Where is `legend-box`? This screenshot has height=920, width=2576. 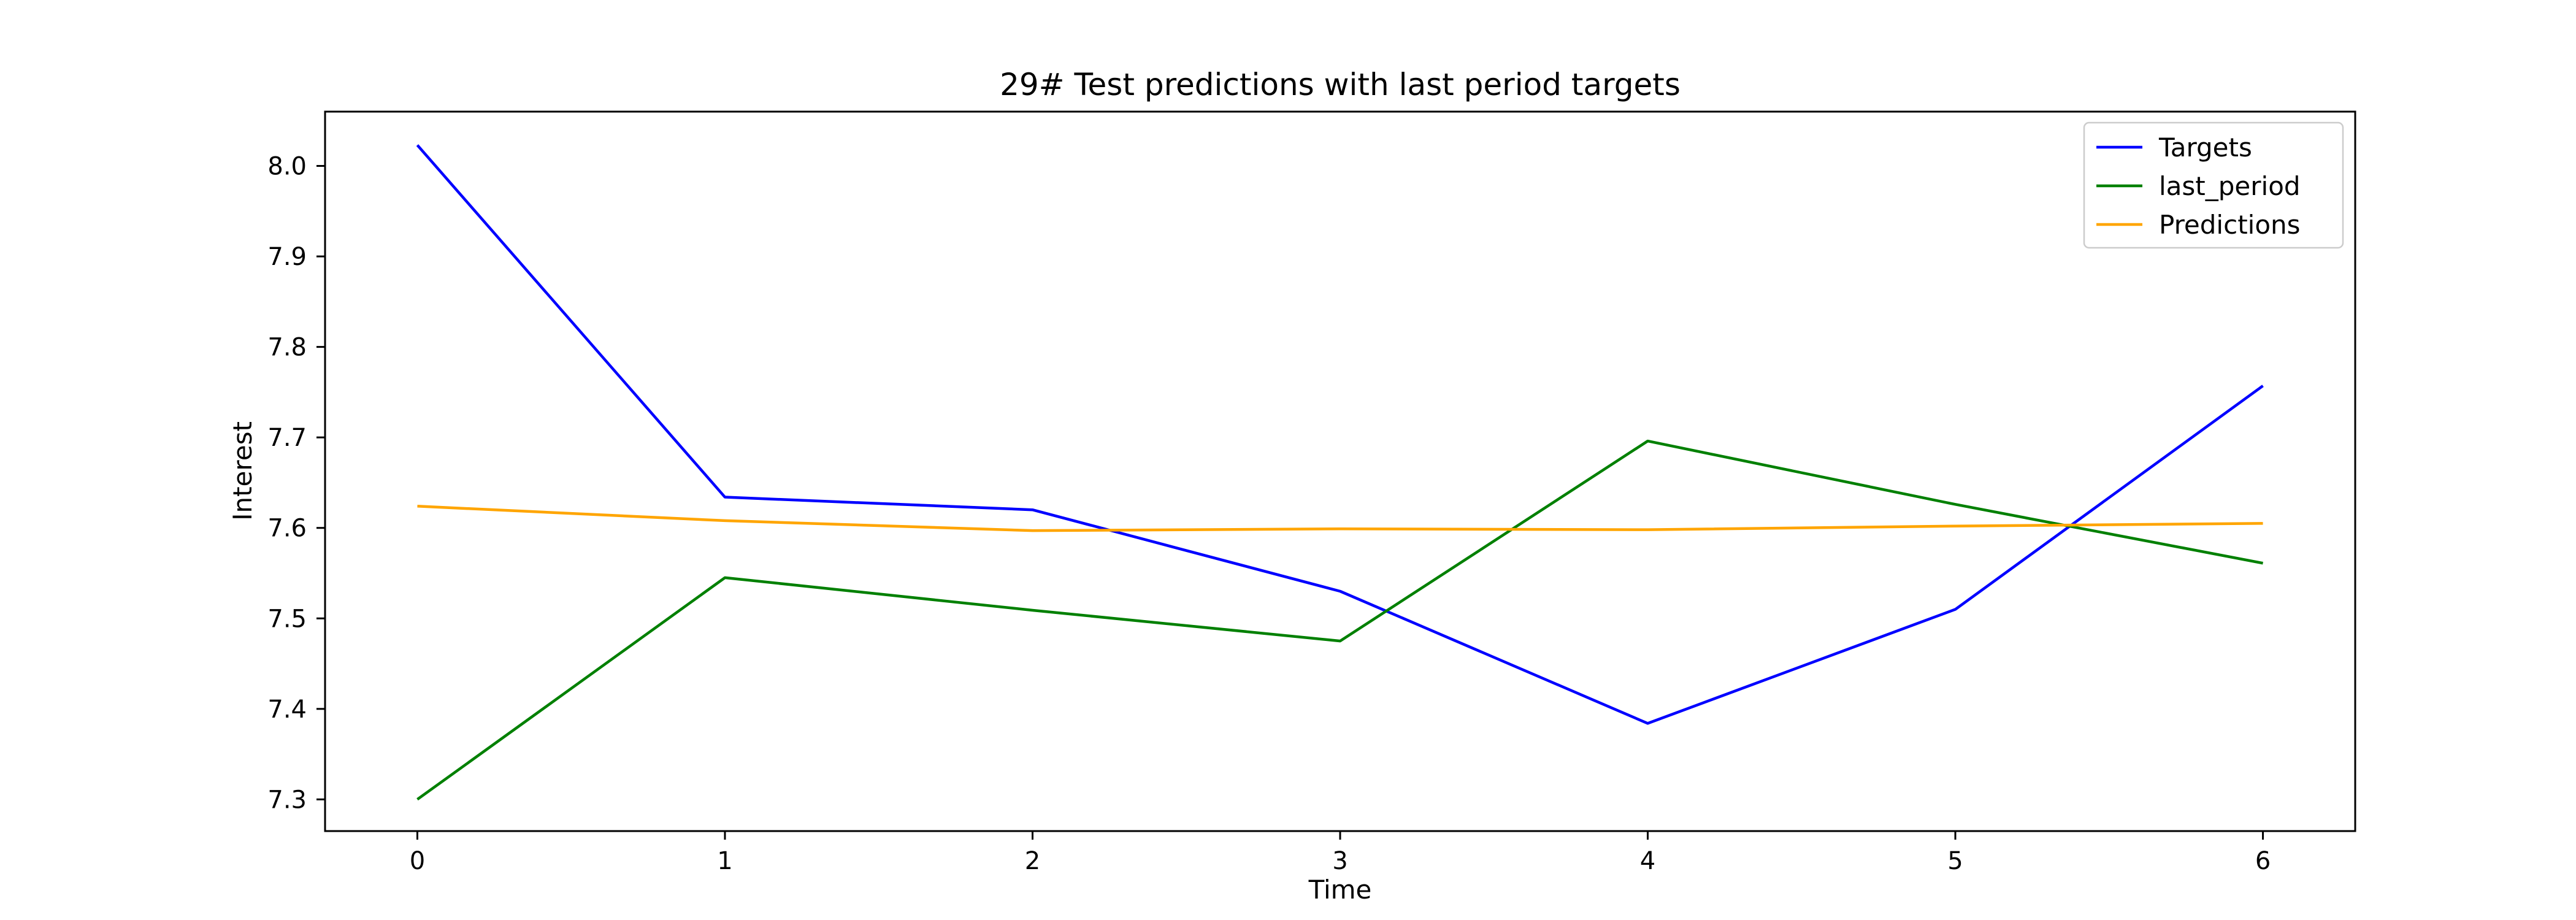 legend-box is located at coordinates (2213, 185).